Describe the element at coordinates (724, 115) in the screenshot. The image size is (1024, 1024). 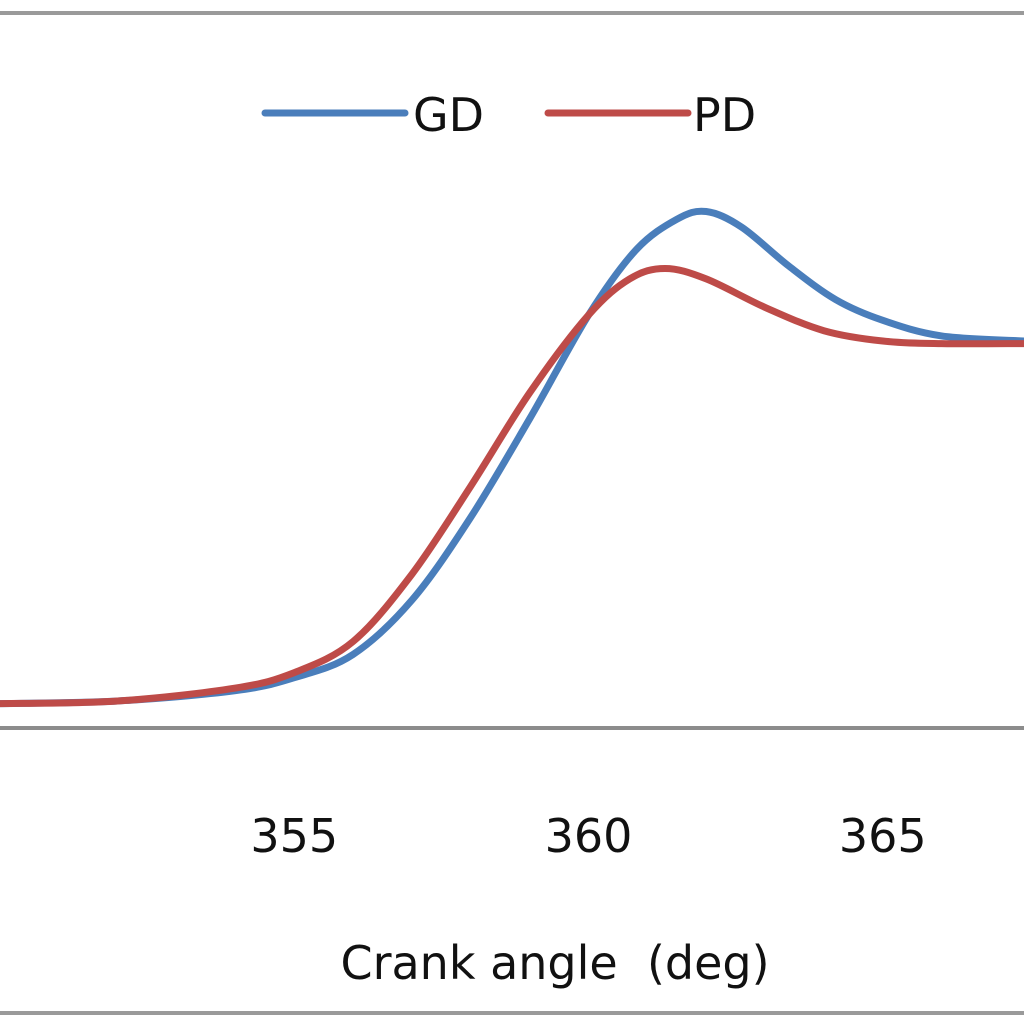
I see `legend-label-pd: PD` at that location.